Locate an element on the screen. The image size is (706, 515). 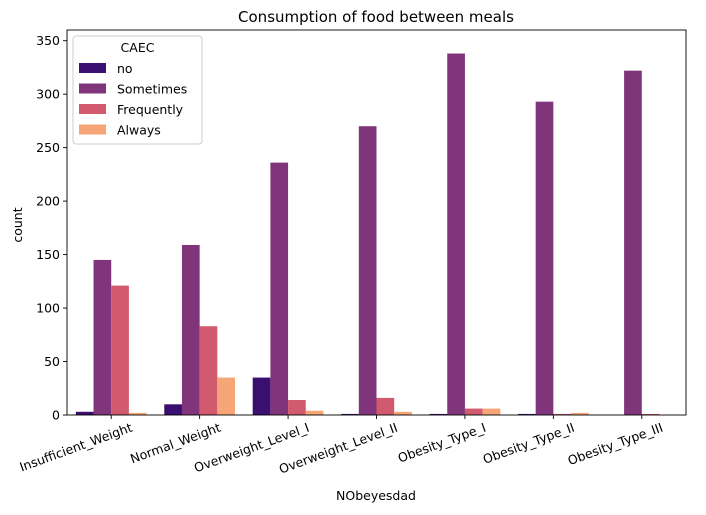
legend-swatch-always is located at coordinates (92, 129).